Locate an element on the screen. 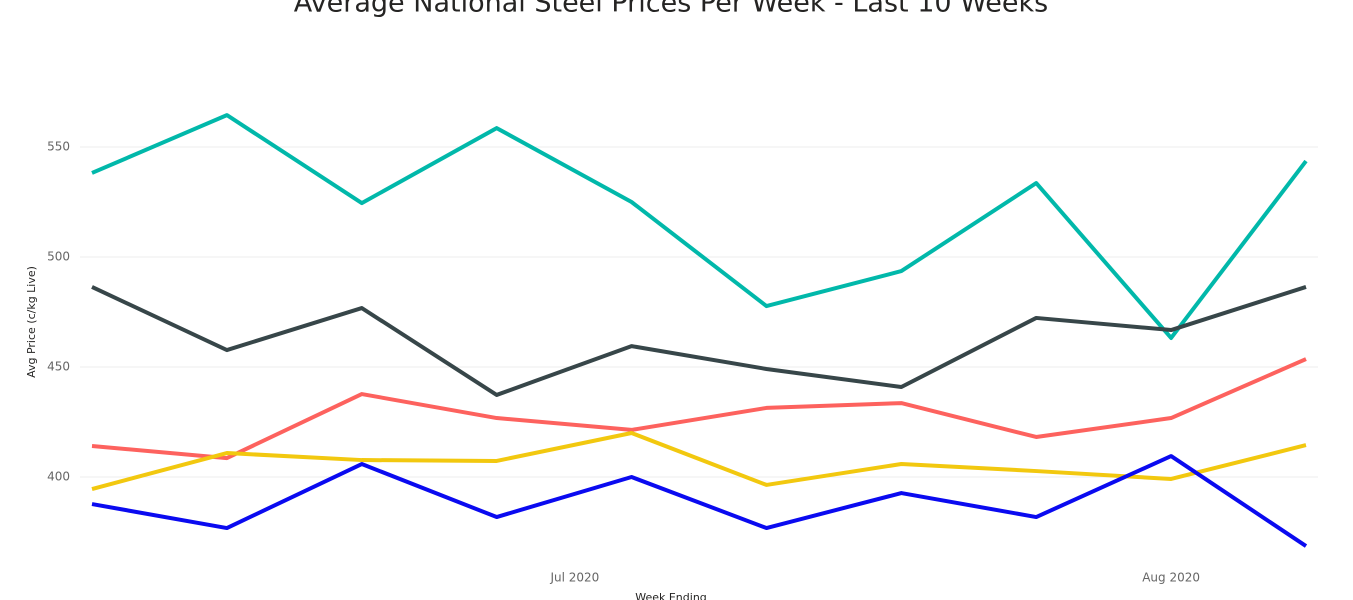 The image size is (1353, 600). y-tick-label: 450 is located at coordinates (58, 367).